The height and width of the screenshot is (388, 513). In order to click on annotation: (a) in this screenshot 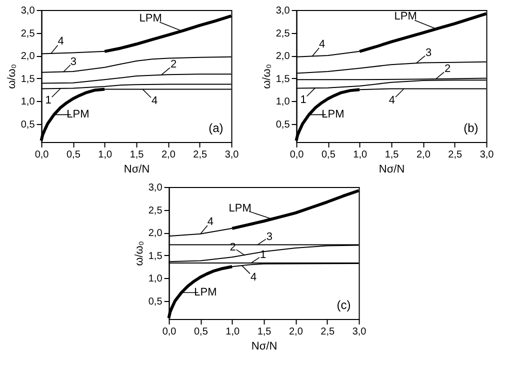, I will do `click(216, 128)`.